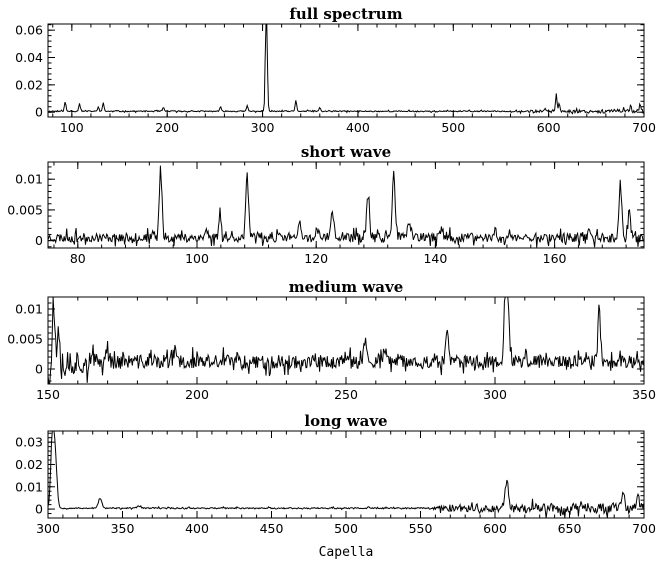 This screenshot has width=667, height=578. I want to click on panel-title: short wave, so click(346, 152).